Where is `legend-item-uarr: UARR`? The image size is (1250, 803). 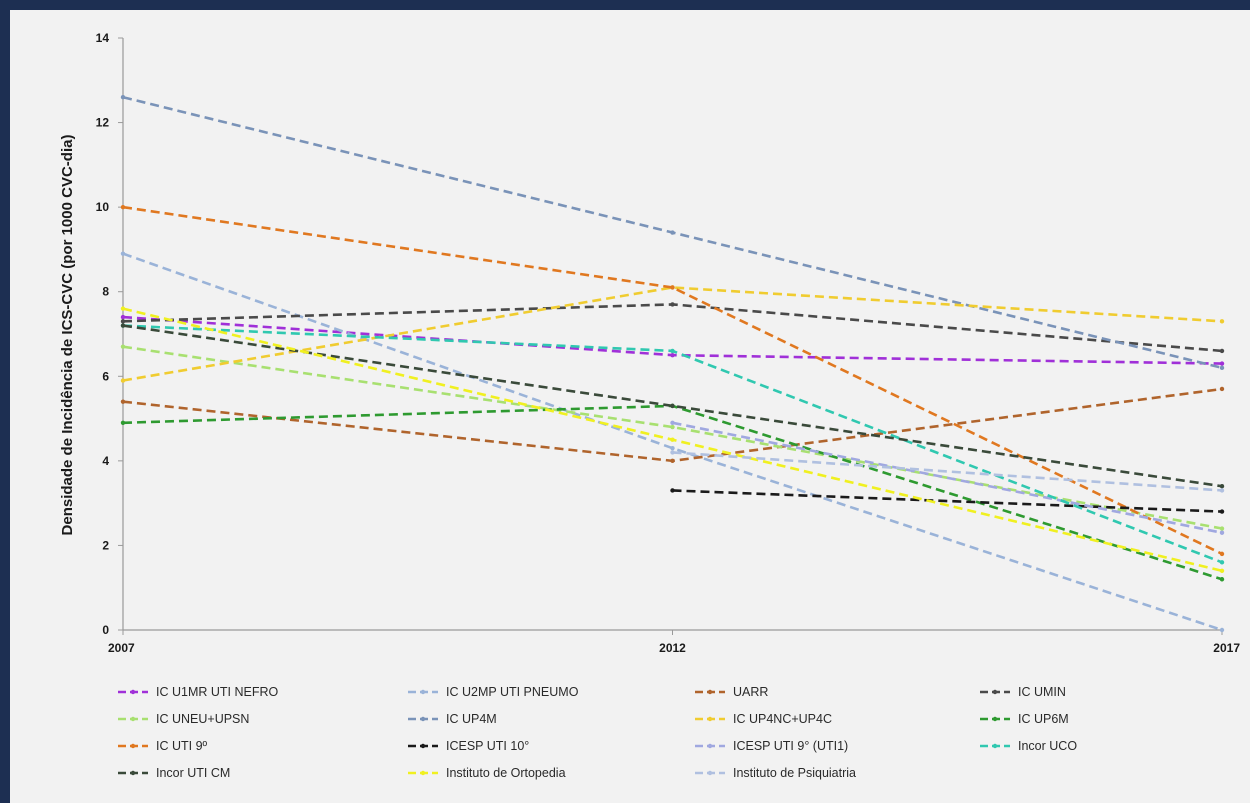 legend-item-uarr: UARR is located at coordinates (731, 692).